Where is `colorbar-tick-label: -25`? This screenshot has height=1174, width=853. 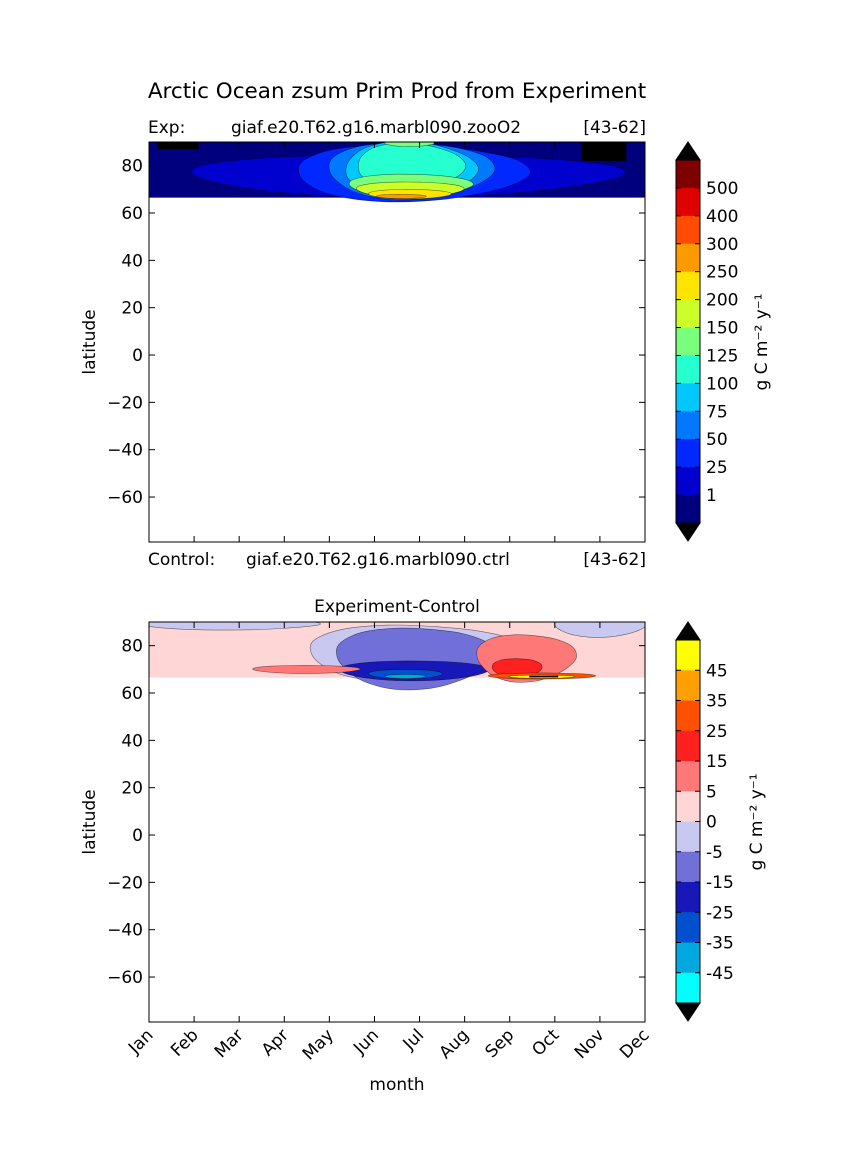 colorbar-tick-label: -25 is located at coordinates (720, 913).